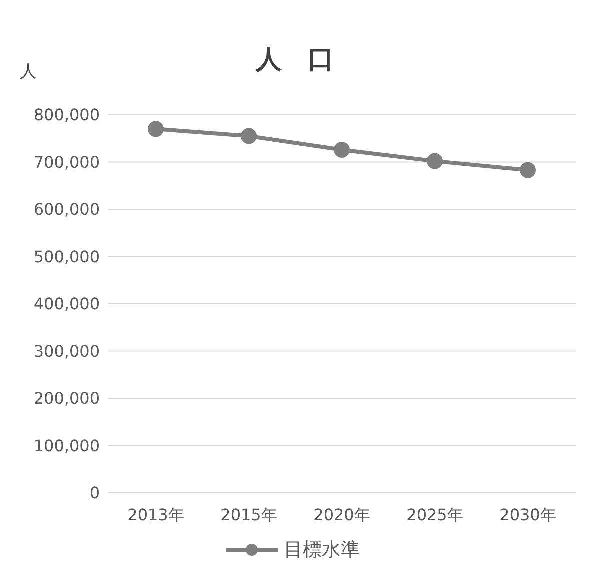  What do you see at coordinates (156, 514) in the screenshot?
I see `x-tick-label: 2013年` at bounding box center [156, 514].